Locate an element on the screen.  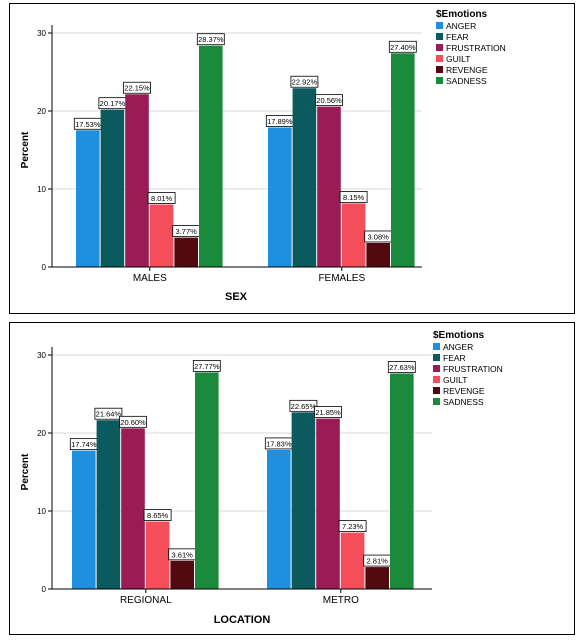
legend-item-guilt: GUILT is located at coordinates (455, 380).